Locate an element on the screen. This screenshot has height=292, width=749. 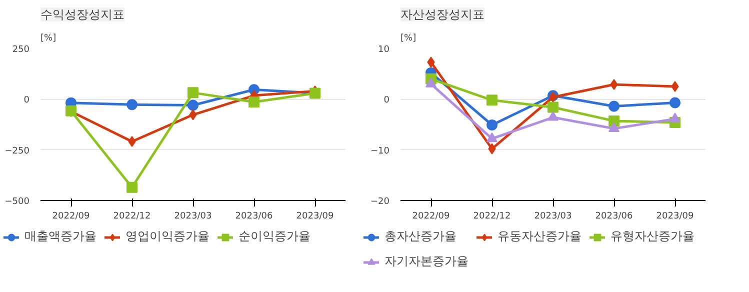
legend-label: 자기자본증가율 is located at coordinates (426, 261).